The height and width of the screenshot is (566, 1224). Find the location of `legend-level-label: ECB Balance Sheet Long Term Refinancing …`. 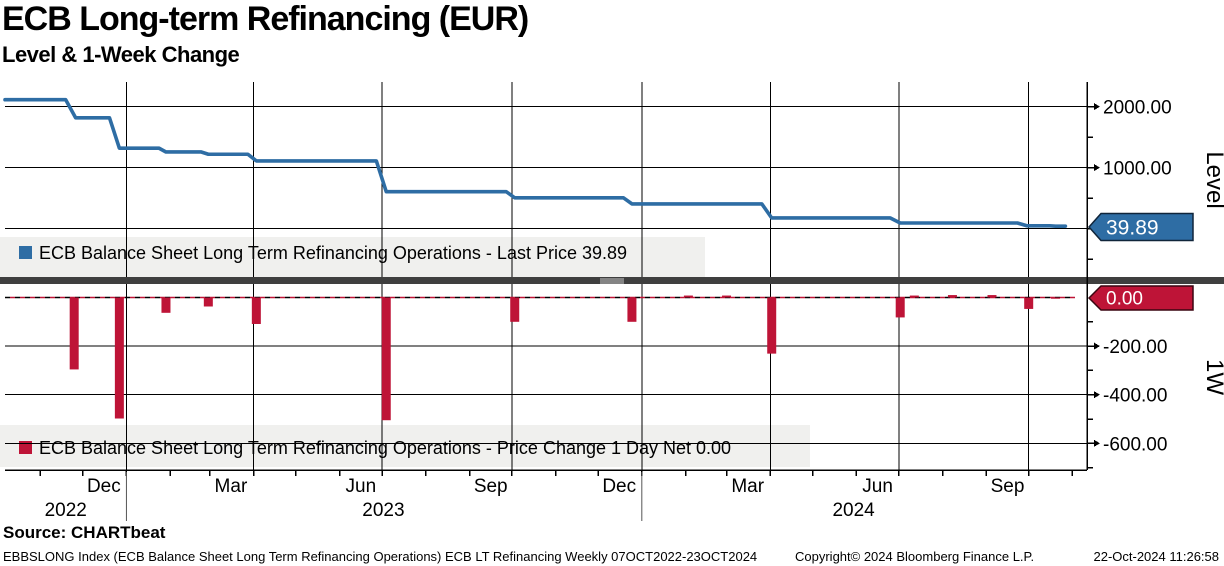

legend-level-label: ECB Balance Sheet Long Term Refinancing … is located at coordinates (333, 253).